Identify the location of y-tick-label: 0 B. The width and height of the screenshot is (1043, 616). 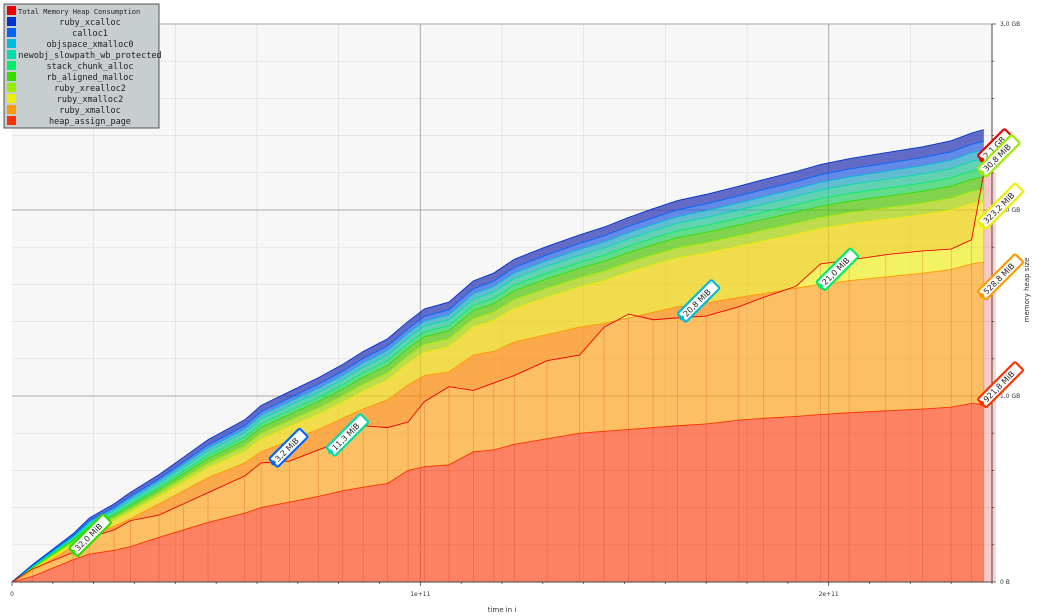
(1005, 582).